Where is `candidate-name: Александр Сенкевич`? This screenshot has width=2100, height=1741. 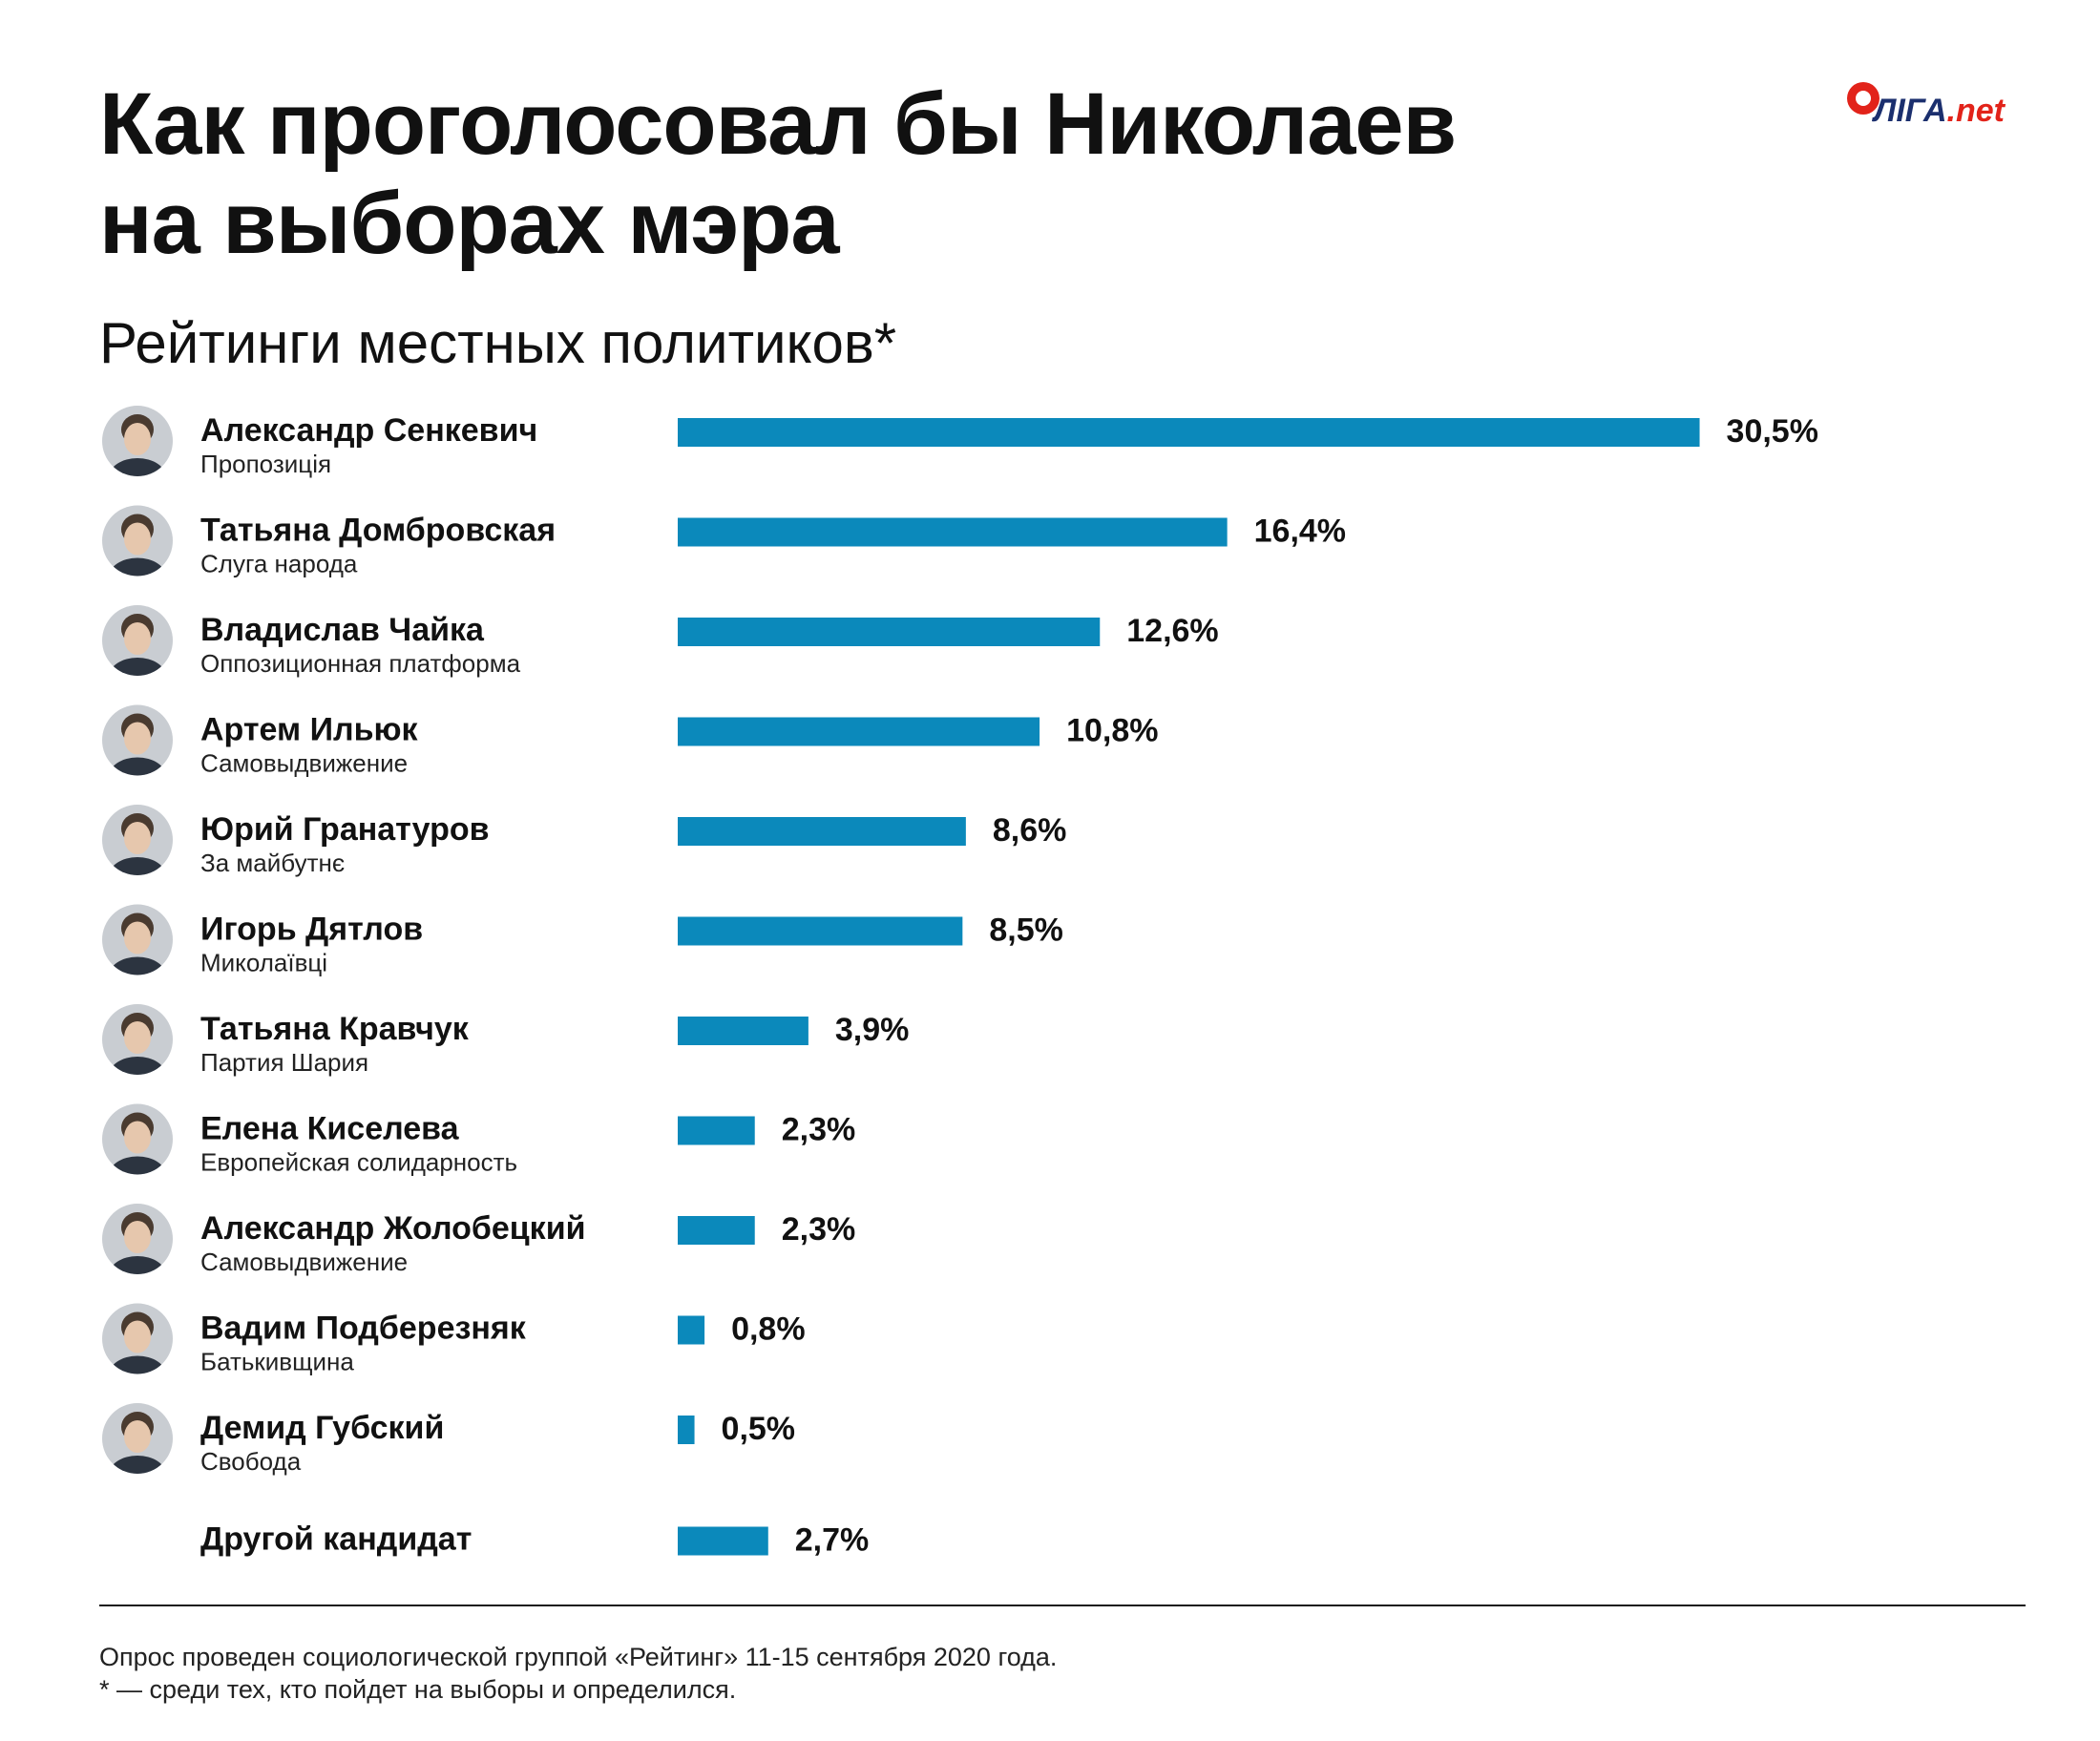
candidate-name: Александр Сенкевич is located at coordinates (369, 430).